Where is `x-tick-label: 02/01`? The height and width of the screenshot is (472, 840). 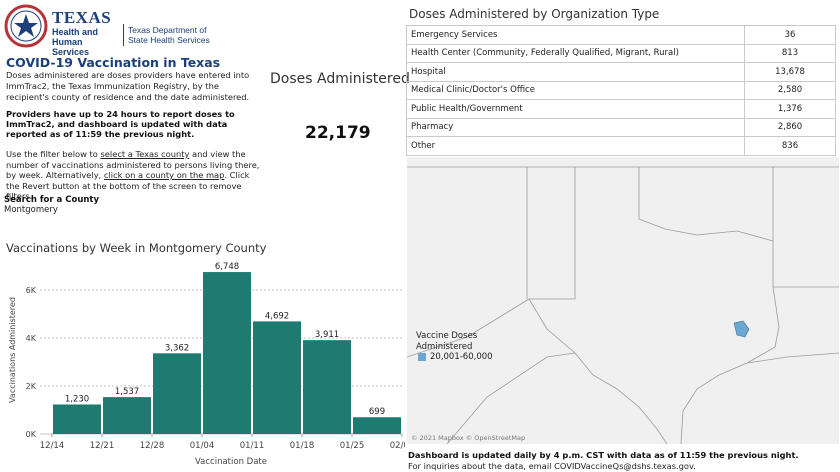
x-tick-label: 02/01 is located at coordinates (397, 446).